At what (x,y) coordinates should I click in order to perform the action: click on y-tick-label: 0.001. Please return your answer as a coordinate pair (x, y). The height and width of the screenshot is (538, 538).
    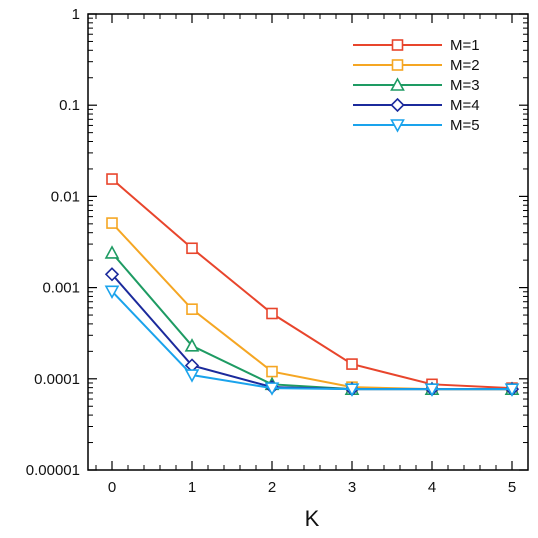
    Looking at the image, I should click on (61, 288).